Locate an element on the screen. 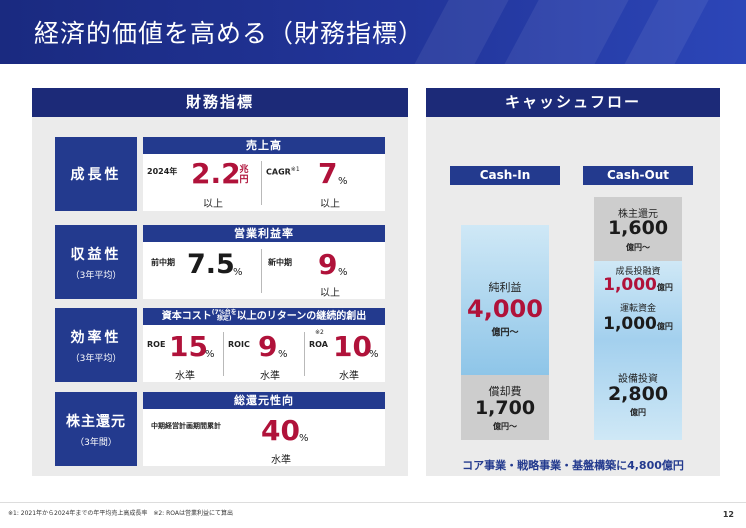  row-growth: 成長性 売上高 2024年 2.2 兆 円 以上 CAGR※1 7 % 以上 is located at coordinates (220, 174).